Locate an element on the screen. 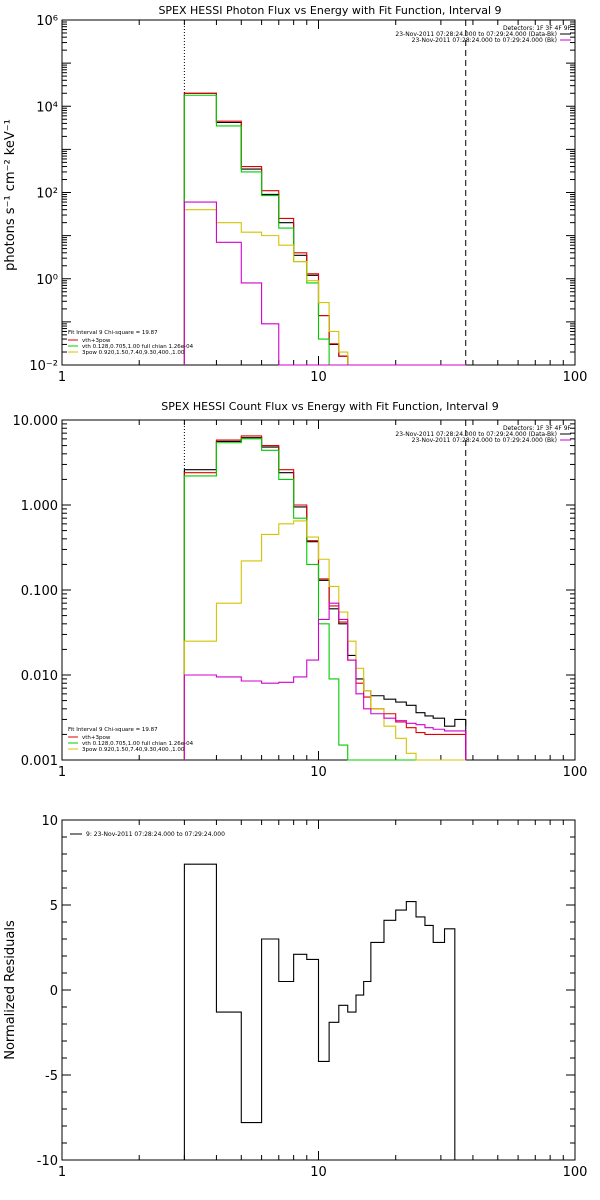 The height and width of the screenshot is (1200, 600). residuals-series-black is located at coordinates (319, 1011).